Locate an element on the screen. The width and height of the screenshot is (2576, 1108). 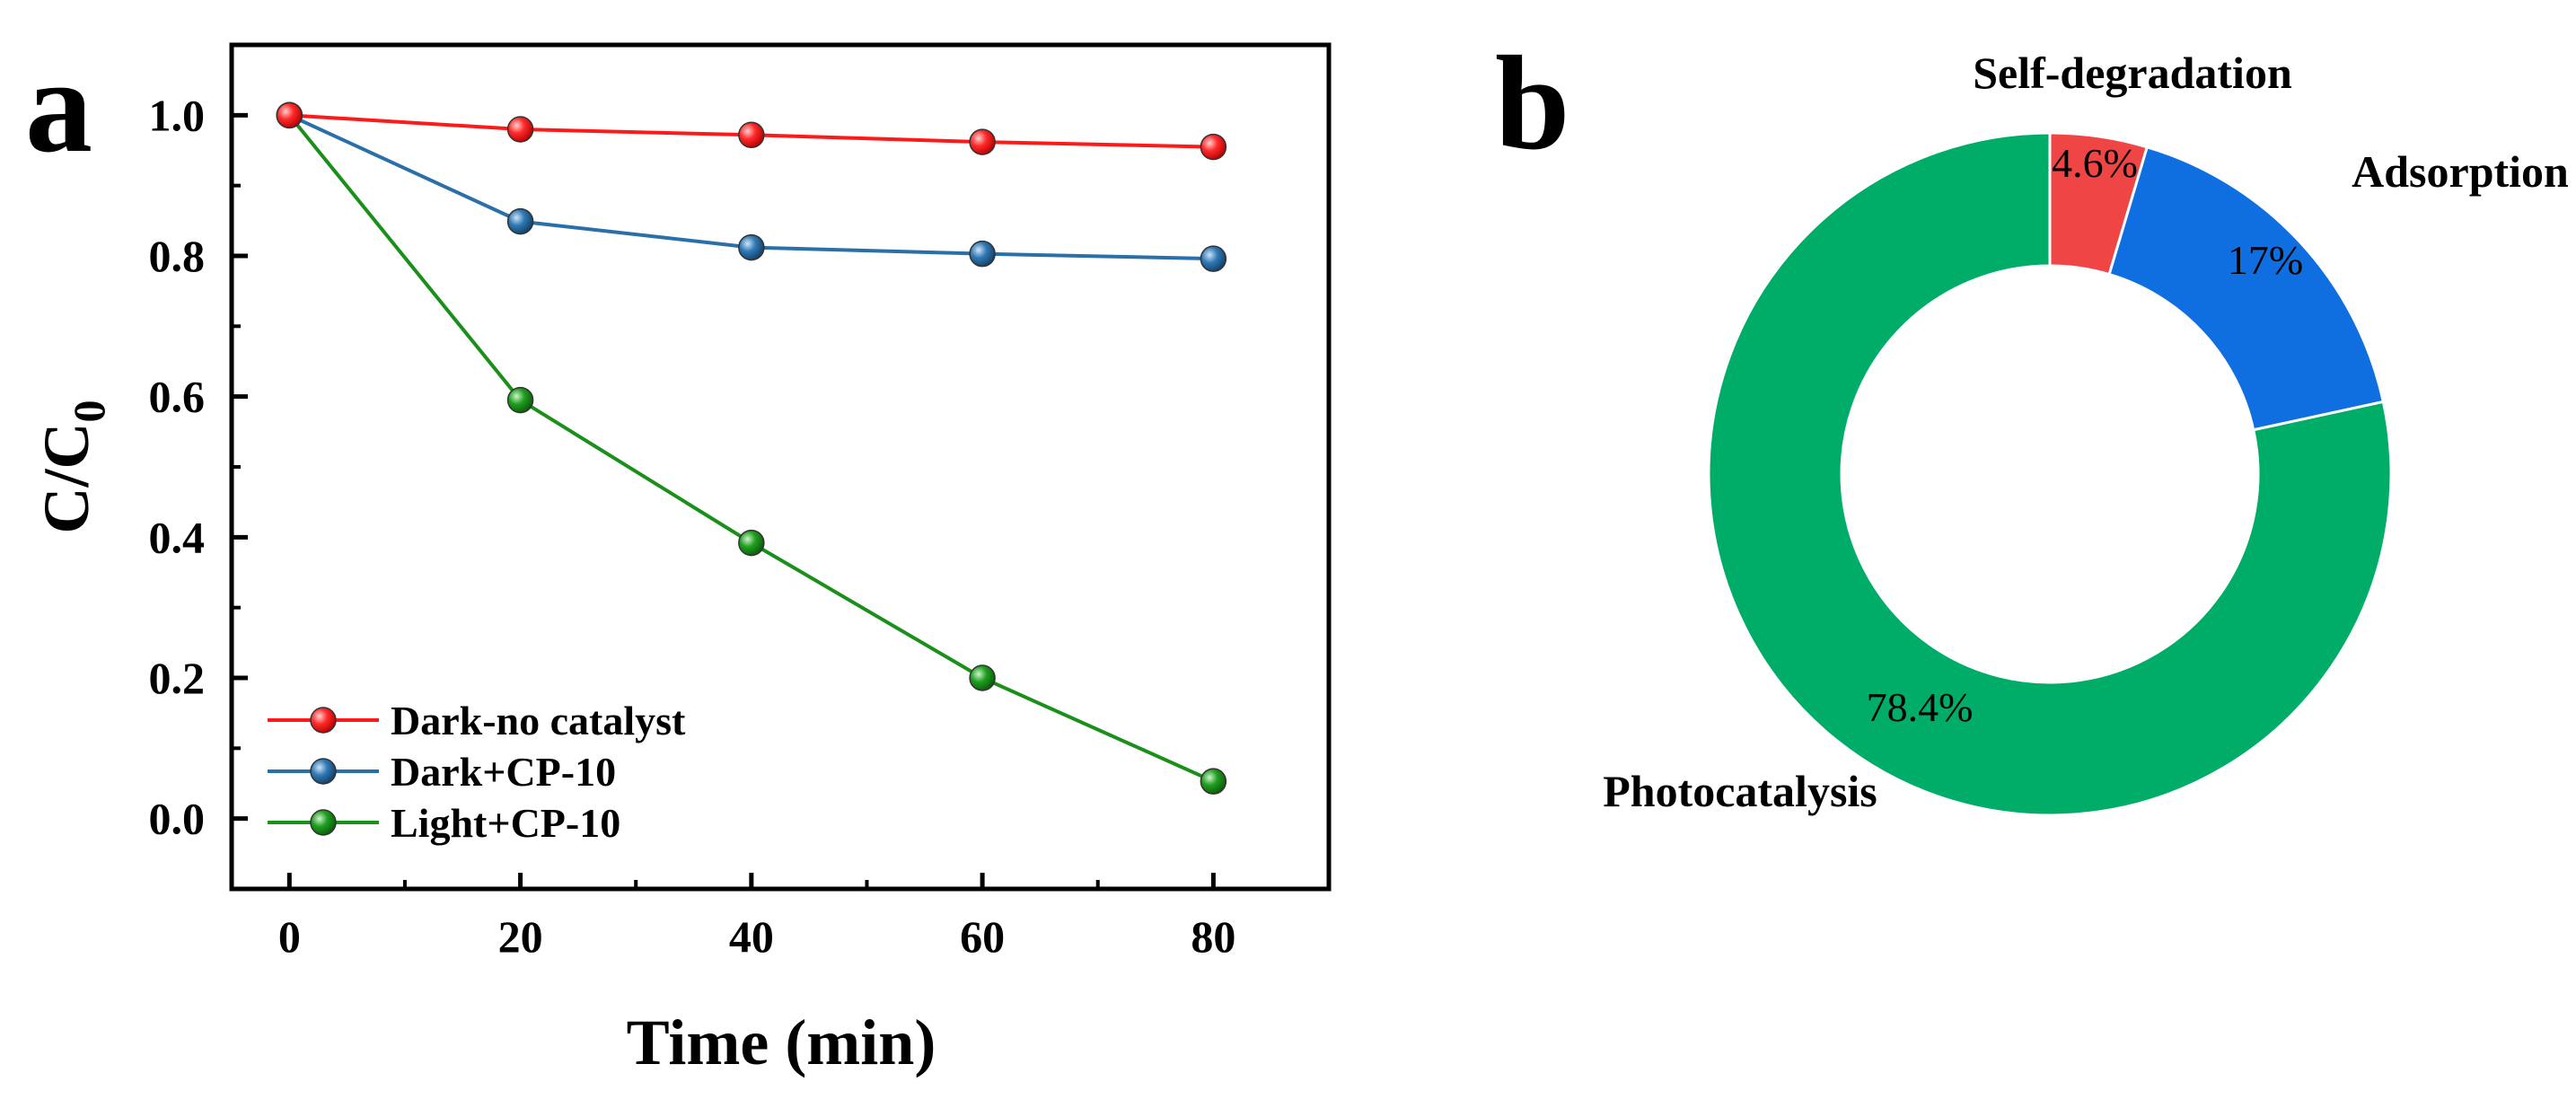
y-axis: 0.0 0.2 0.4 0.6 0.8 1.0 is located at coordinates (198, 467).